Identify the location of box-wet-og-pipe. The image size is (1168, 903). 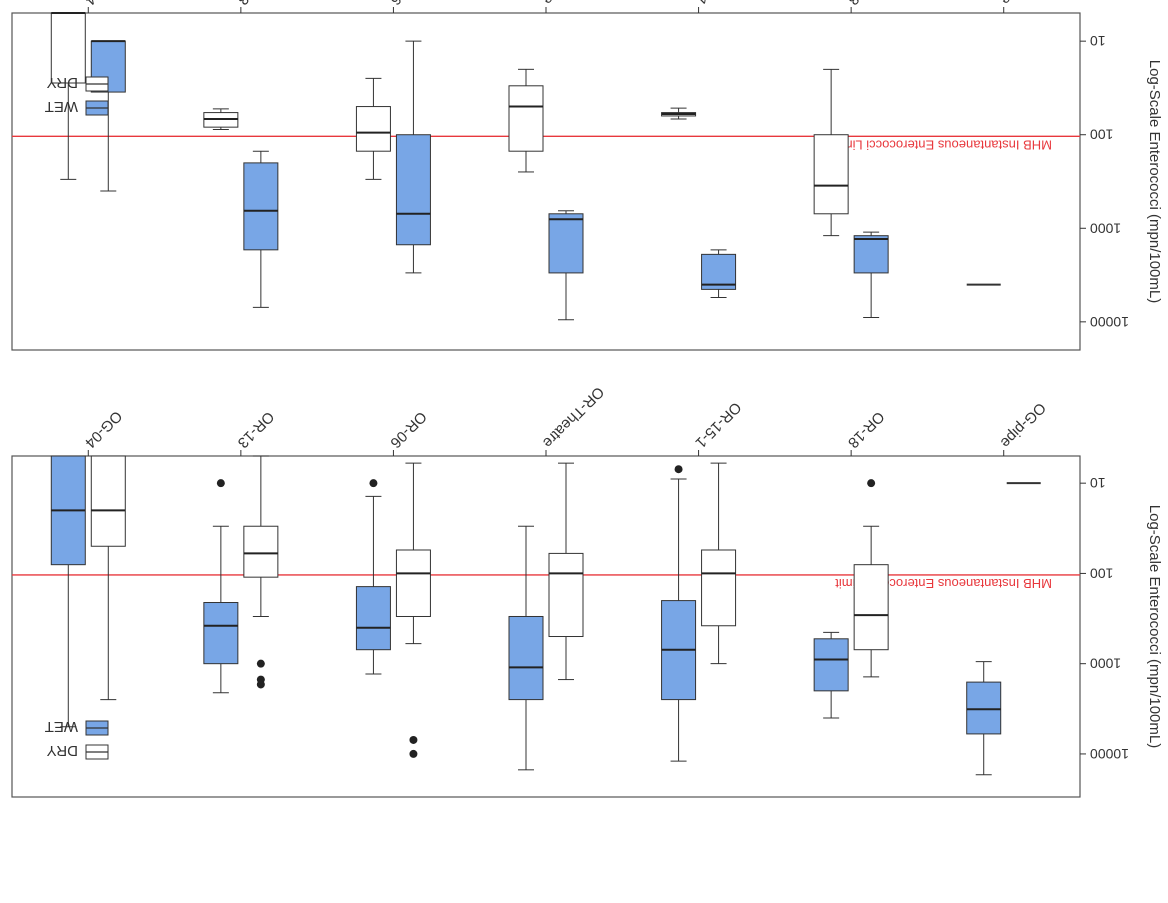
(984, 718).